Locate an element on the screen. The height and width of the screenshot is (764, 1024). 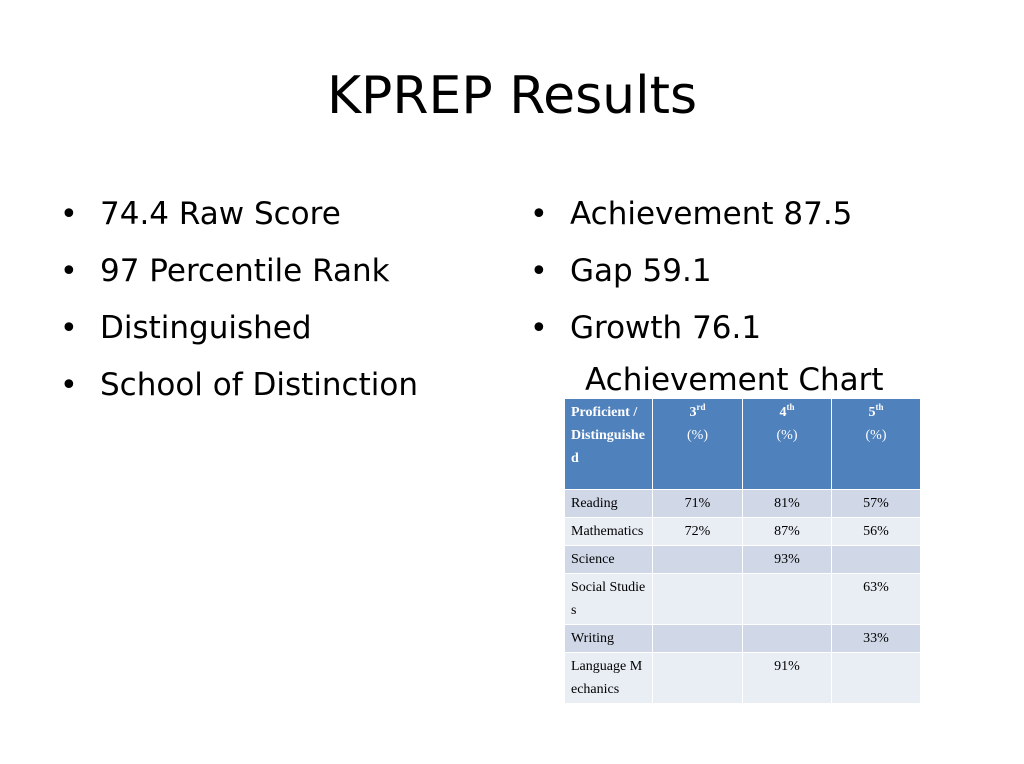
grade-3-cell: 71% is located at coordinates (697, 503).